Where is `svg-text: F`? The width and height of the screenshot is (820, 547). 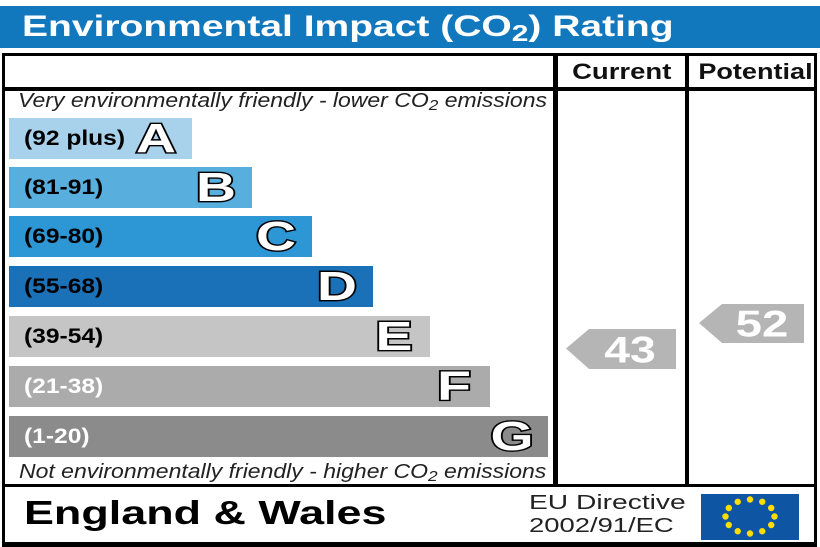 svg-text: F is located at coordinates (454, 386).